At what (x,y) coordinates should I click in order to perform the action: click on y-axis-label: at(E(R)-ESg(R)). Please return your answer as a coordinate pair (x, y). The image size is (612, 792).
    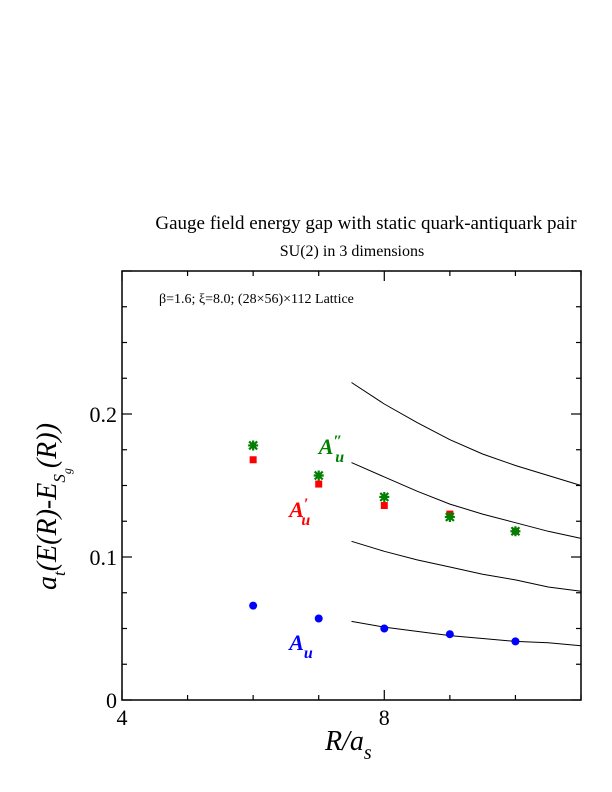
    Looking at the image, I should click on (53, 506).